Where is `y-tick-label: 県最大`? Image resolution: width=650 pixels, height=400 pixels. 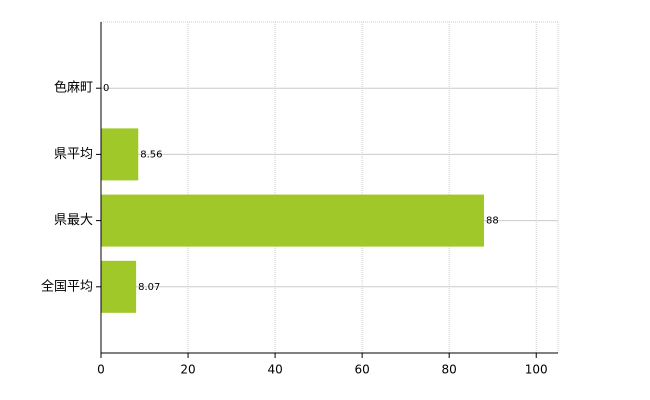
y-tick-label: 県最大 is located at coordinates (73, 220).